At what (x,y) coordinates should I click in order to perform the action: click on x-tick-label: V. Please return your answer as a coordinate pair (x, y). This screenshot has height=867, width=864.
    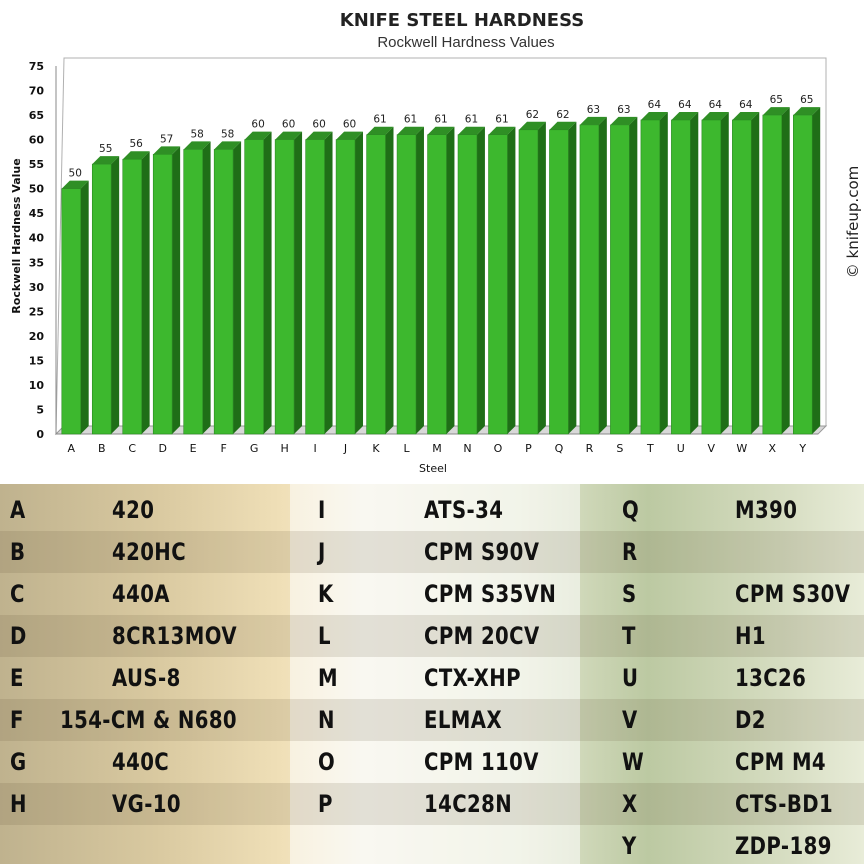
    Looking at the image, I should click on (712, 448).